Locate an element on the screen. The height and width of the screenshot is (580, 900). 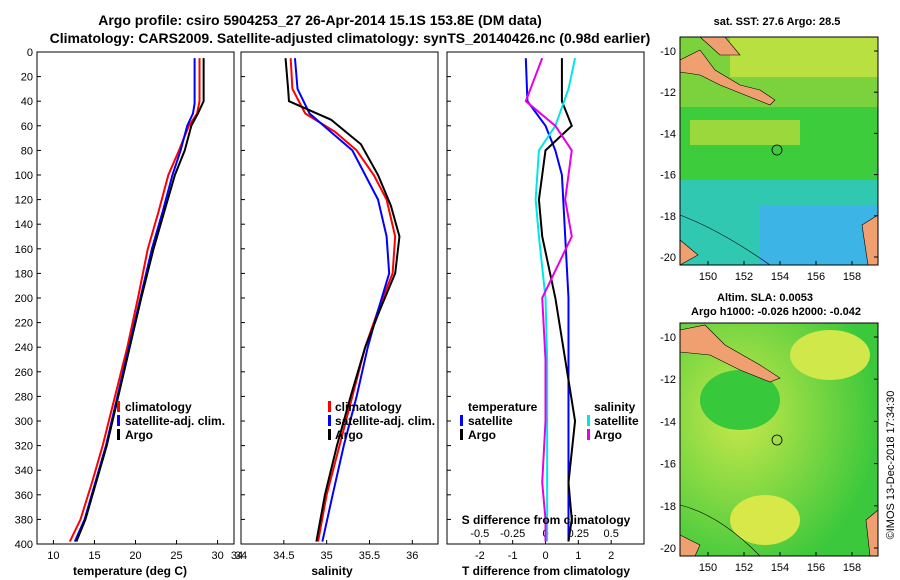
y-tick-label: 260 is located at coordinates (24, 373).